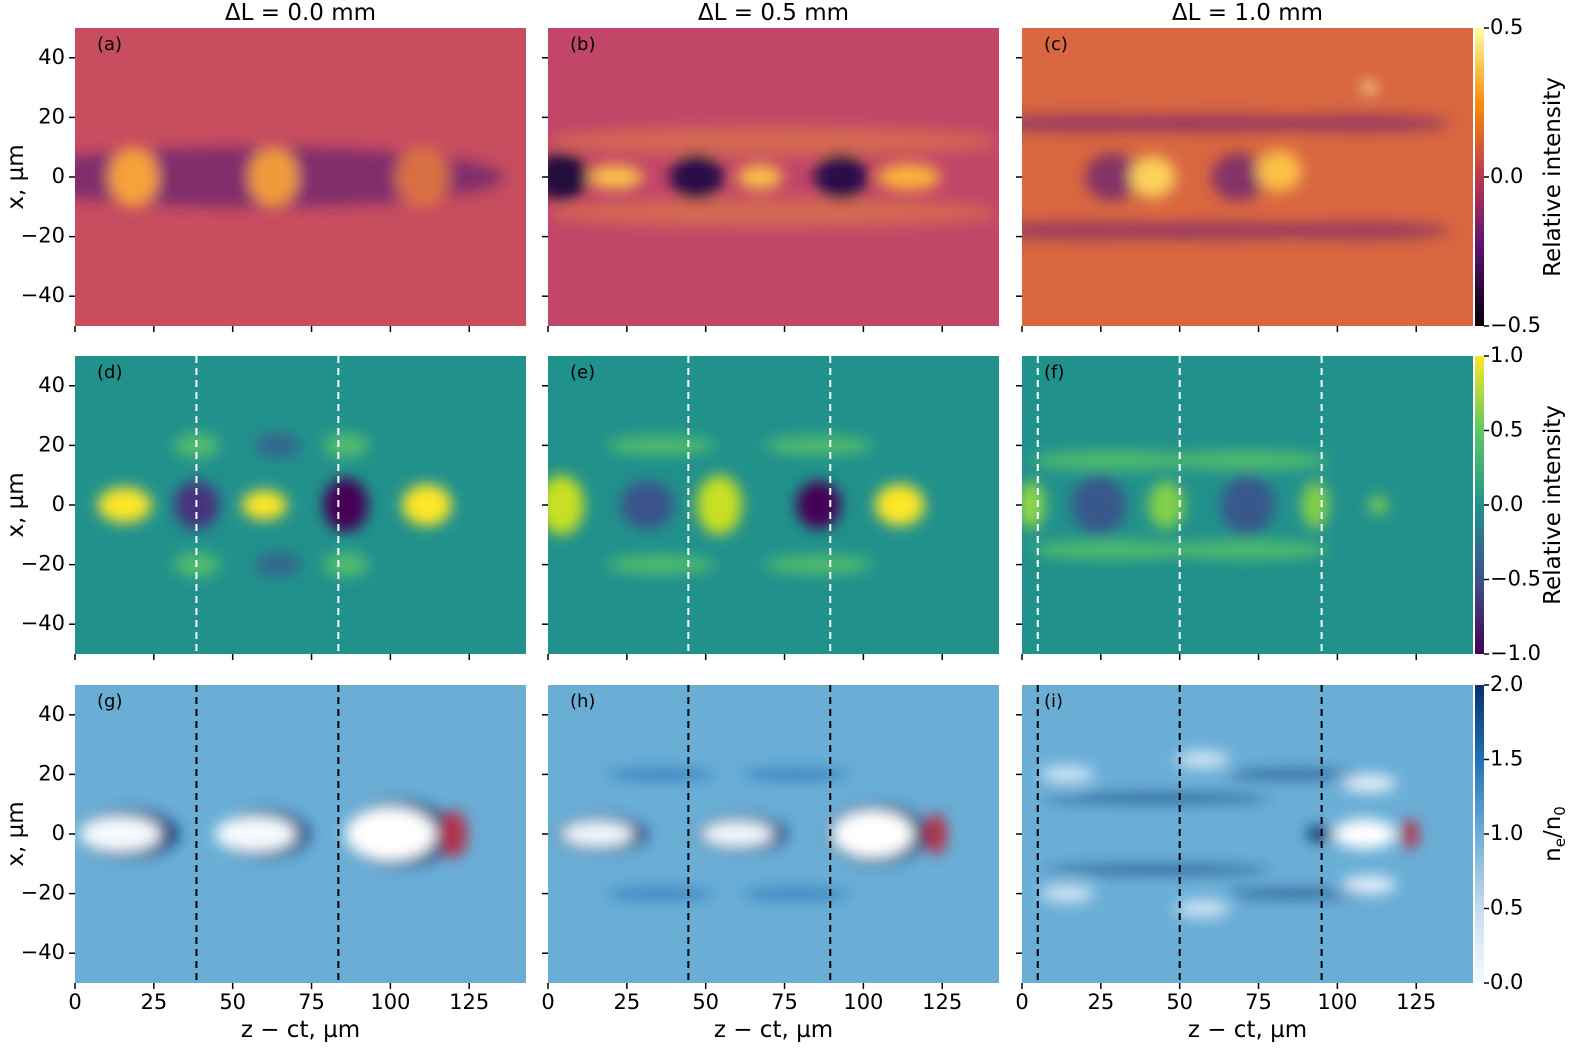  What do you see at coordinates (1506, 355) in the screenshot?
I see `colorbar-tick-label: 1.0` at bounding box center [1506, 355].